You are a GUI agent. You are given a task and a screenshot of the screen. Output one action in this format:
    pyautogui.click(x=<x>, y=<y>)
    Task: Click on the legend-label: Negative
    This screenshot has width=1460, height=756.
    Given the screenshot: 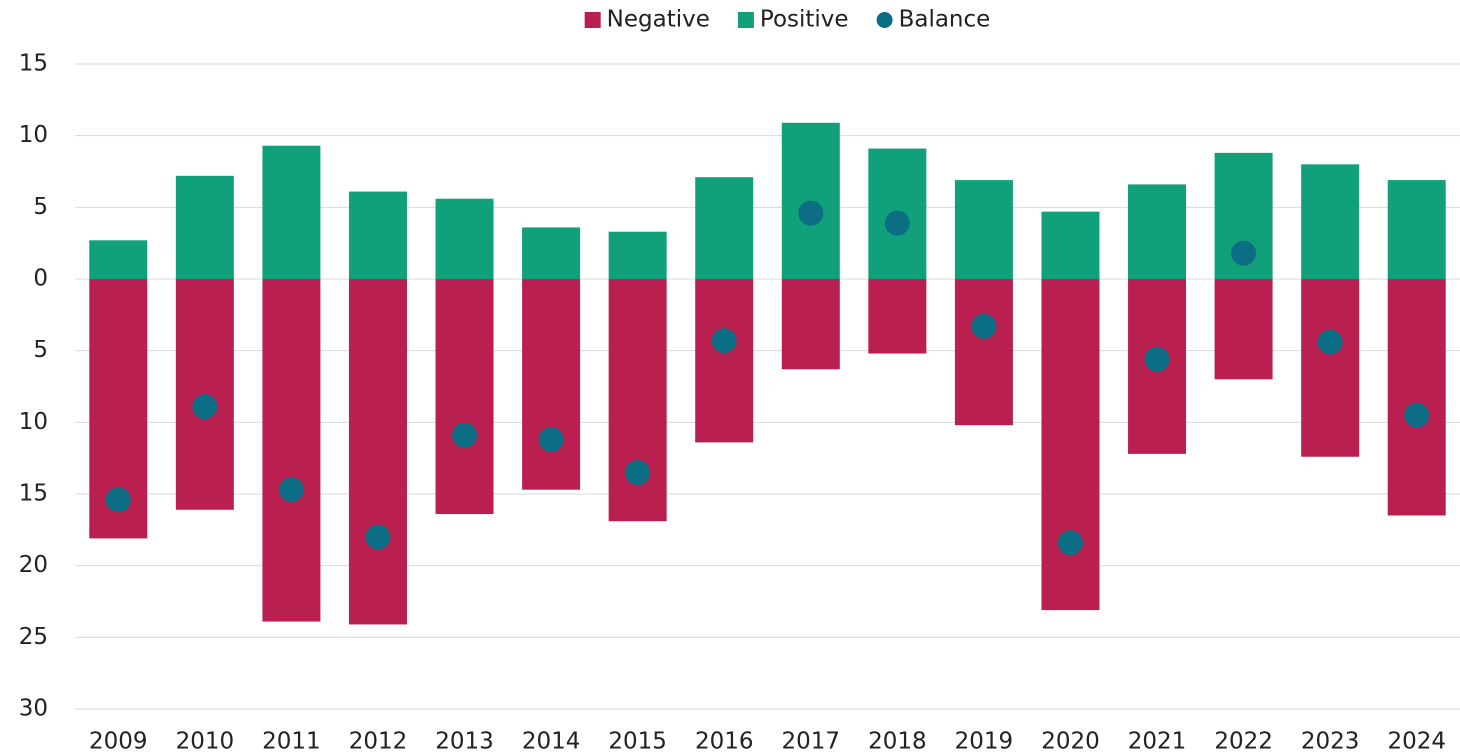 What is the action you would take?
    pyautogui.click(x=658, y=20)
    